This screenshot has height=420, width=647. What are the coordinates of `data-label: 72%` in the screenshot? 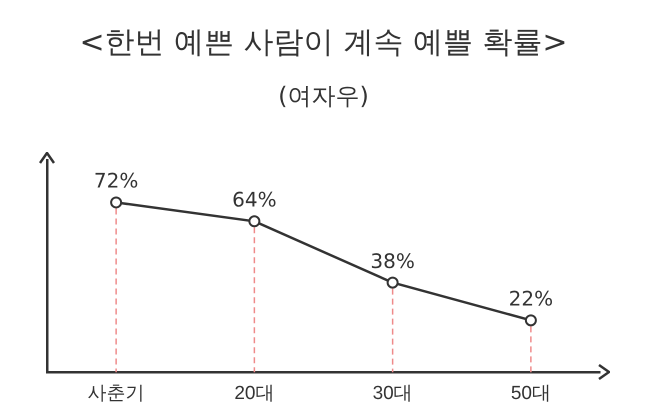 It's located at (116, 180).